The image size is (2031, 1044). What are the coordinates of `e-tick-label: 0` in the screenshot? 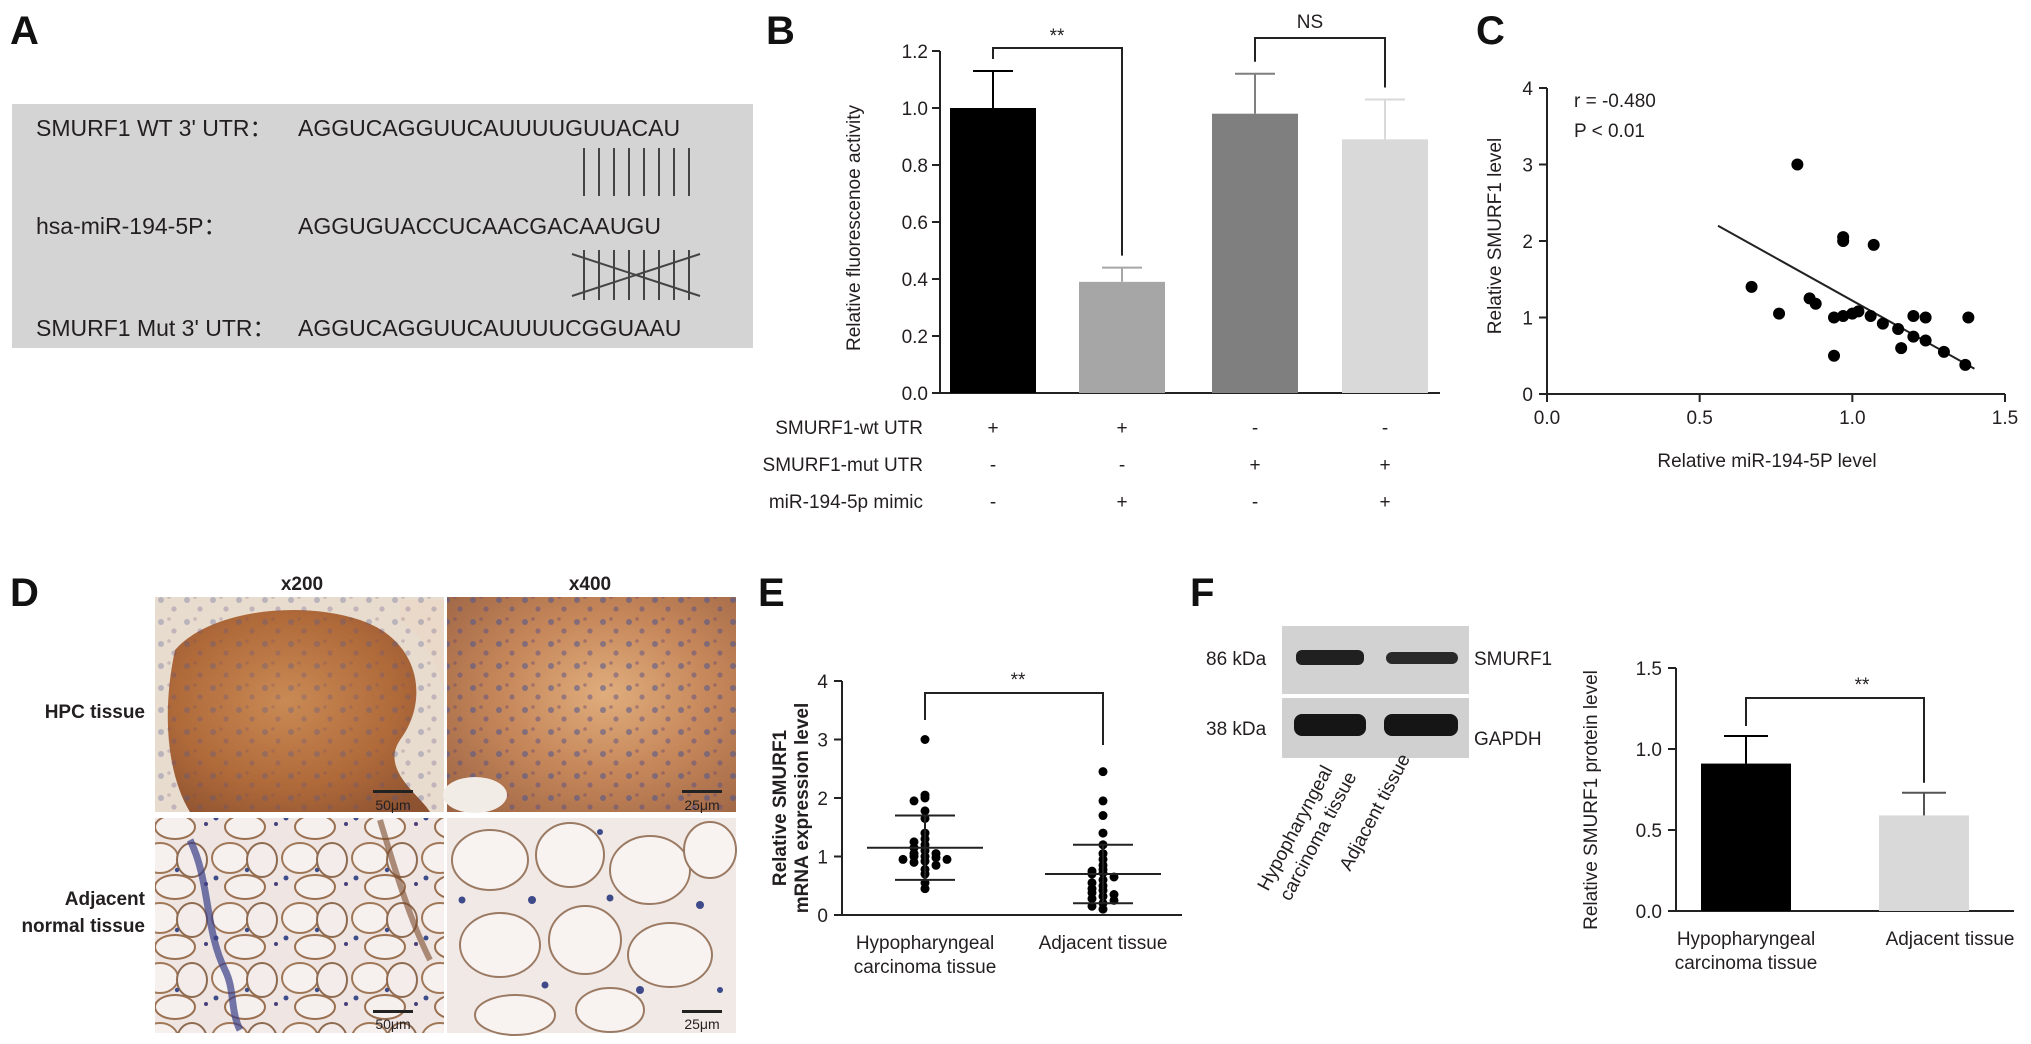 It's located at (822, 916).